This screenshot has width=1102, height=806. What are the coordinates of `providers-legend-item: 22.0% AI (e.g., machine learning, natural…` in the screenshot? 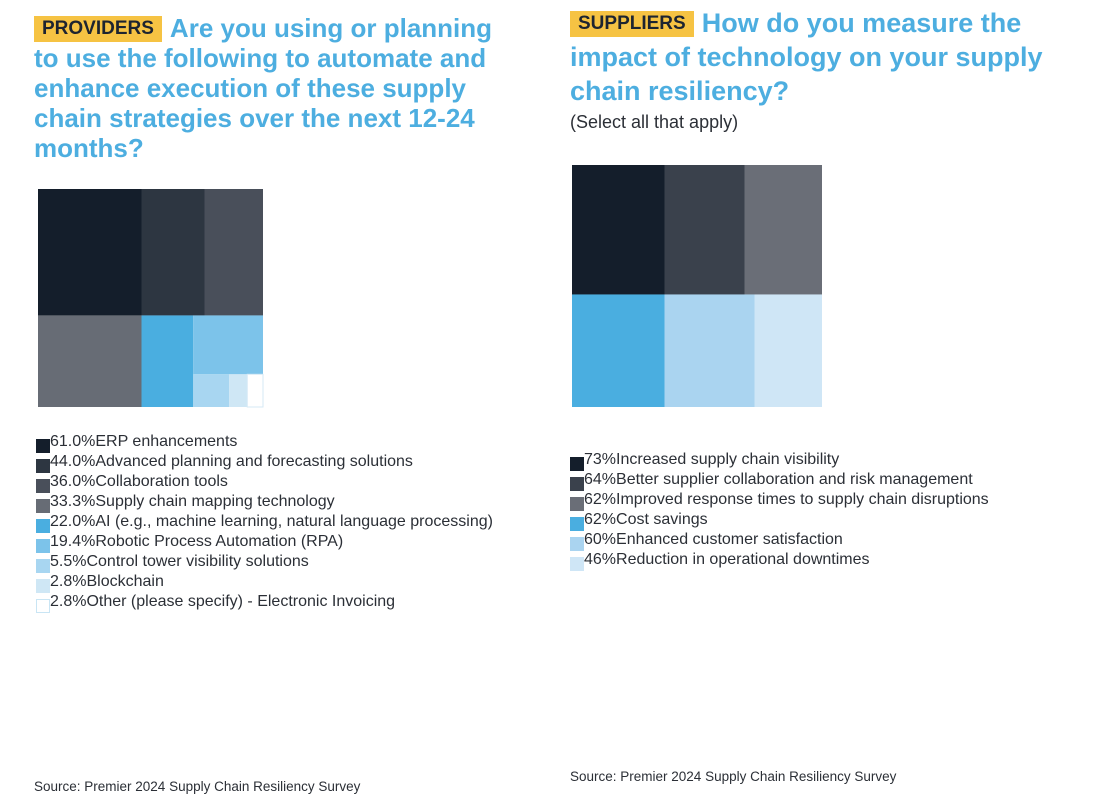 It's located at (276, 523).